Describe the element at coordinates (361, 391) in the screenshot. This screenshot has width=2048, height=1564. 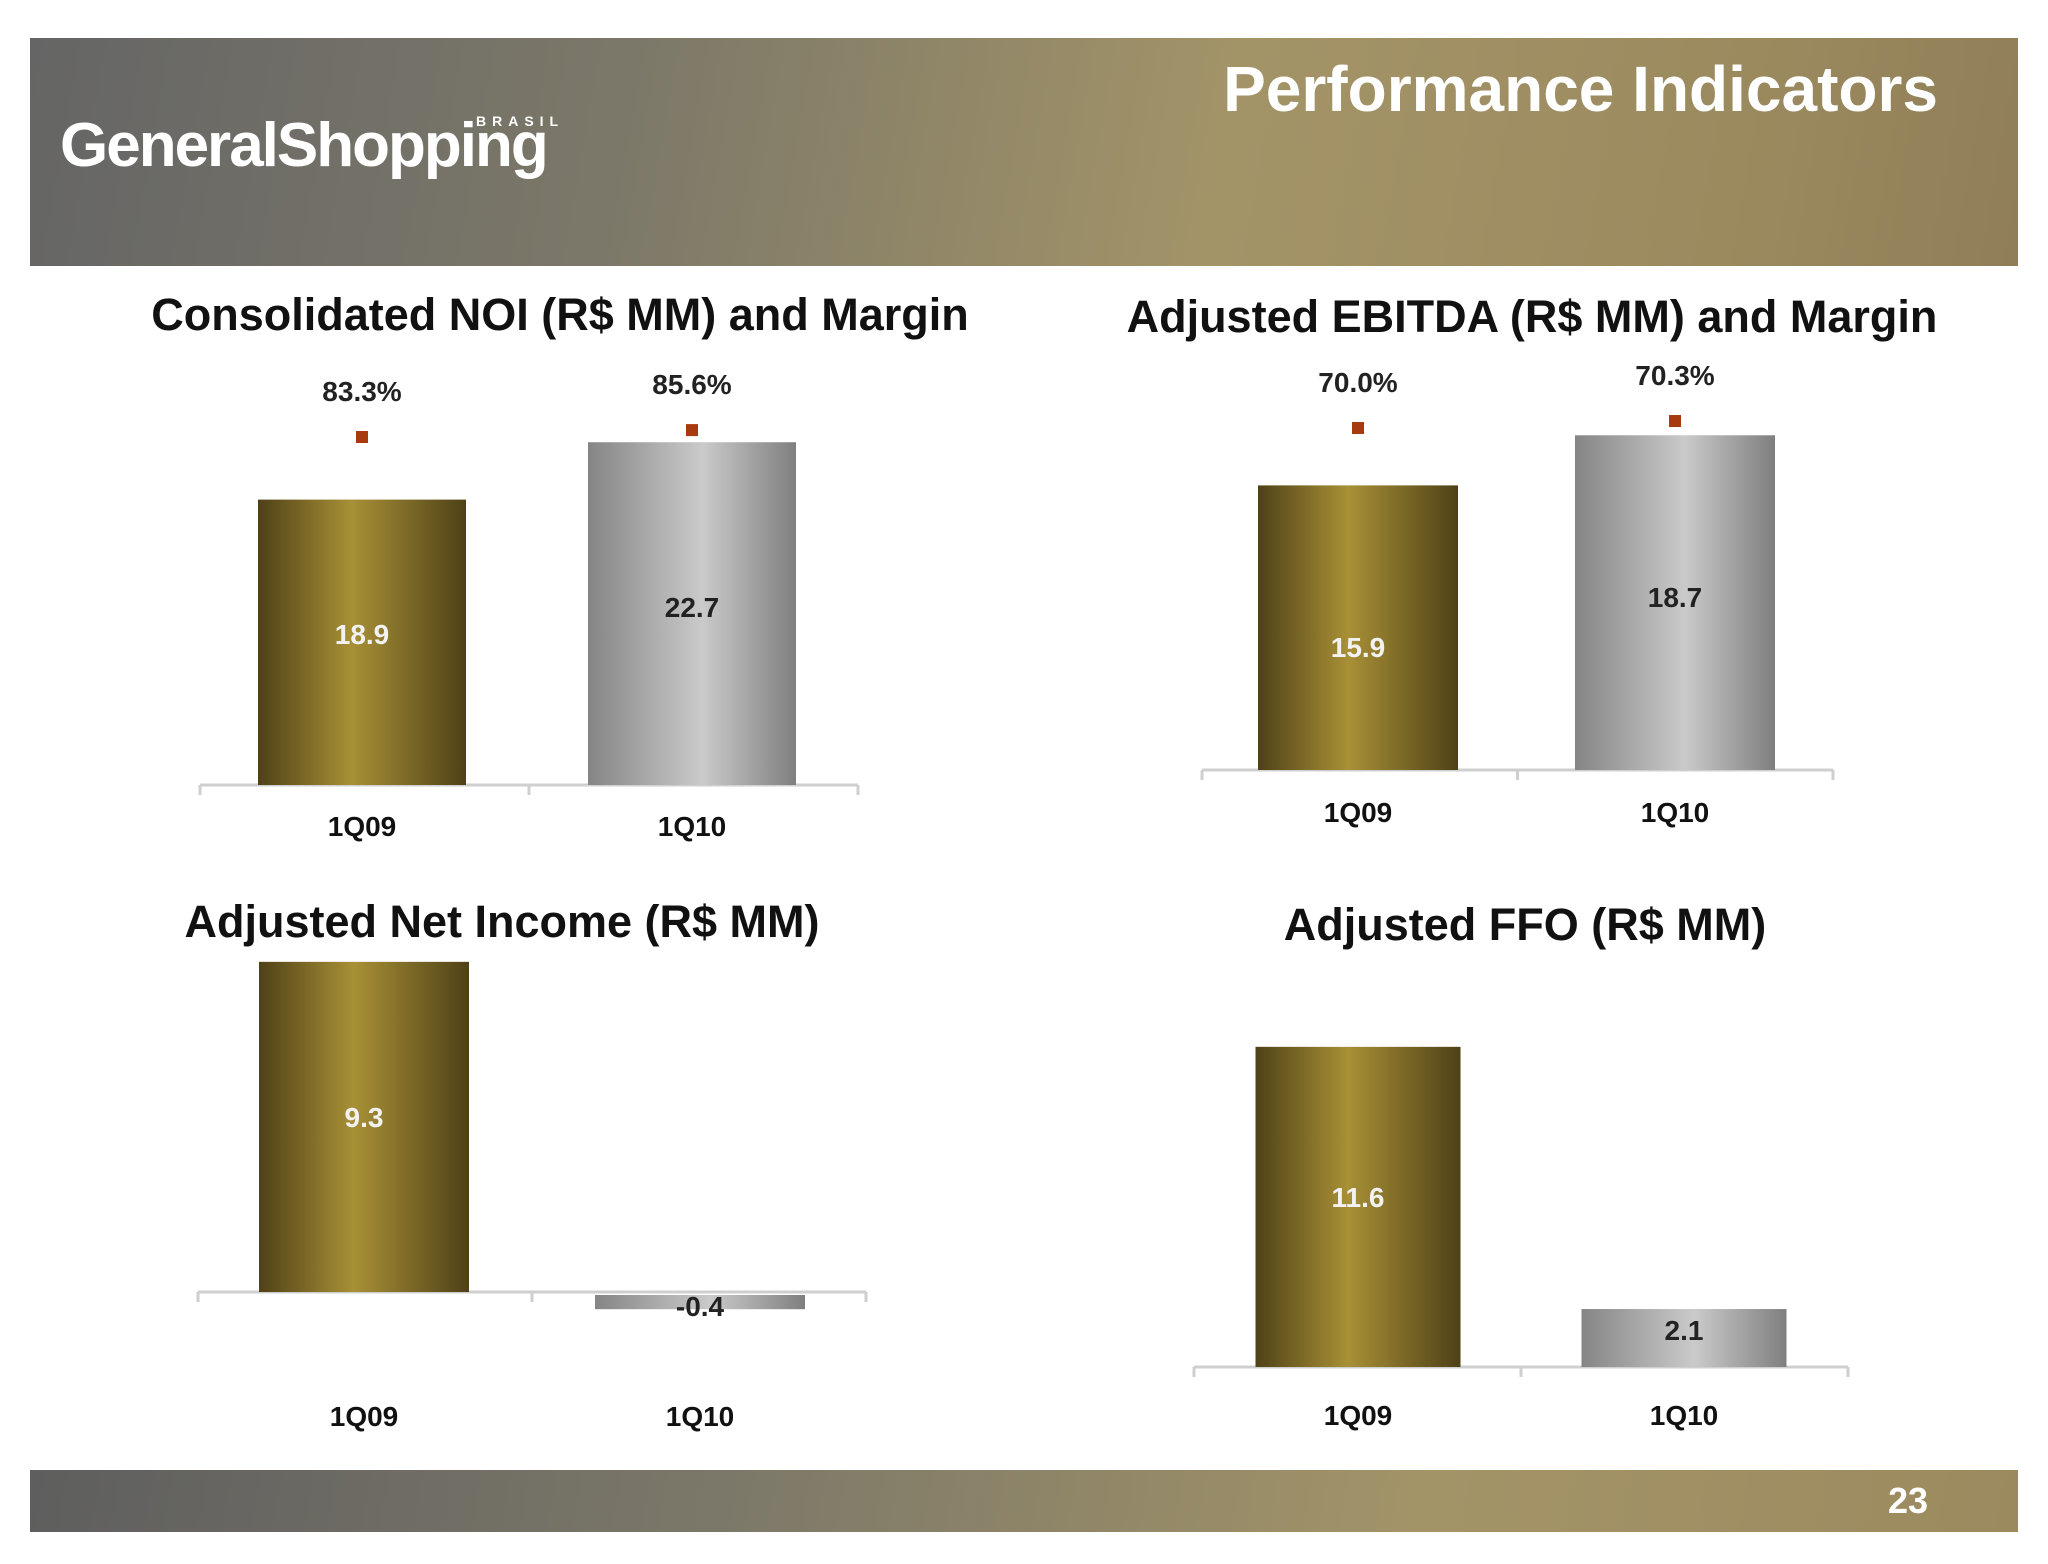
I see `margin-label: 83.3%` at that location.